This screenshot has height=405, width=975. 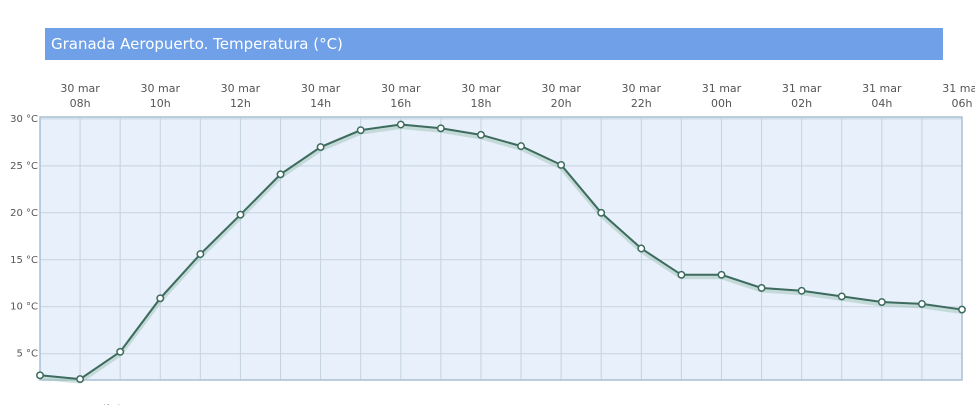 What do you see at coordinates (24, 213) in the screenshot?
I see `y-tick-label: 20 °C` at bounding box center [24, 213].